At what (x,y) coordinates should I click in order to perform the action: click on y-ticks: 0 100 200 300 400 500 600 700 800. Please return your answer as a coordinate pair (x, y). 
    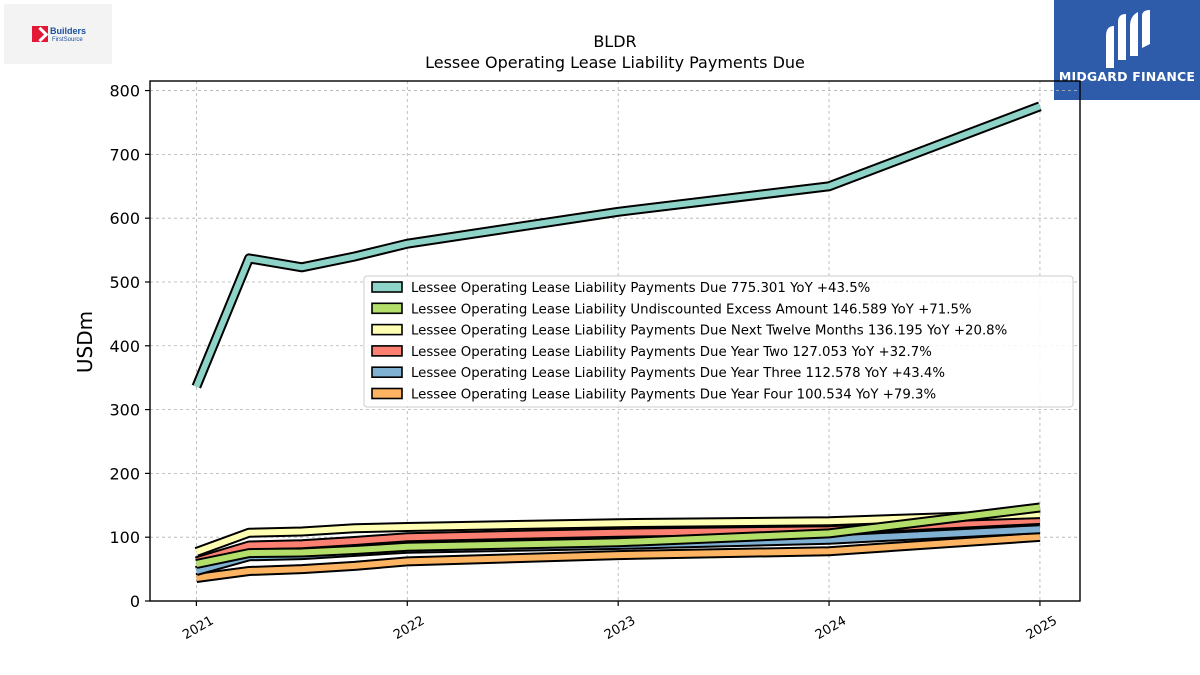
    Looking at the image, I should click on (129, 346).